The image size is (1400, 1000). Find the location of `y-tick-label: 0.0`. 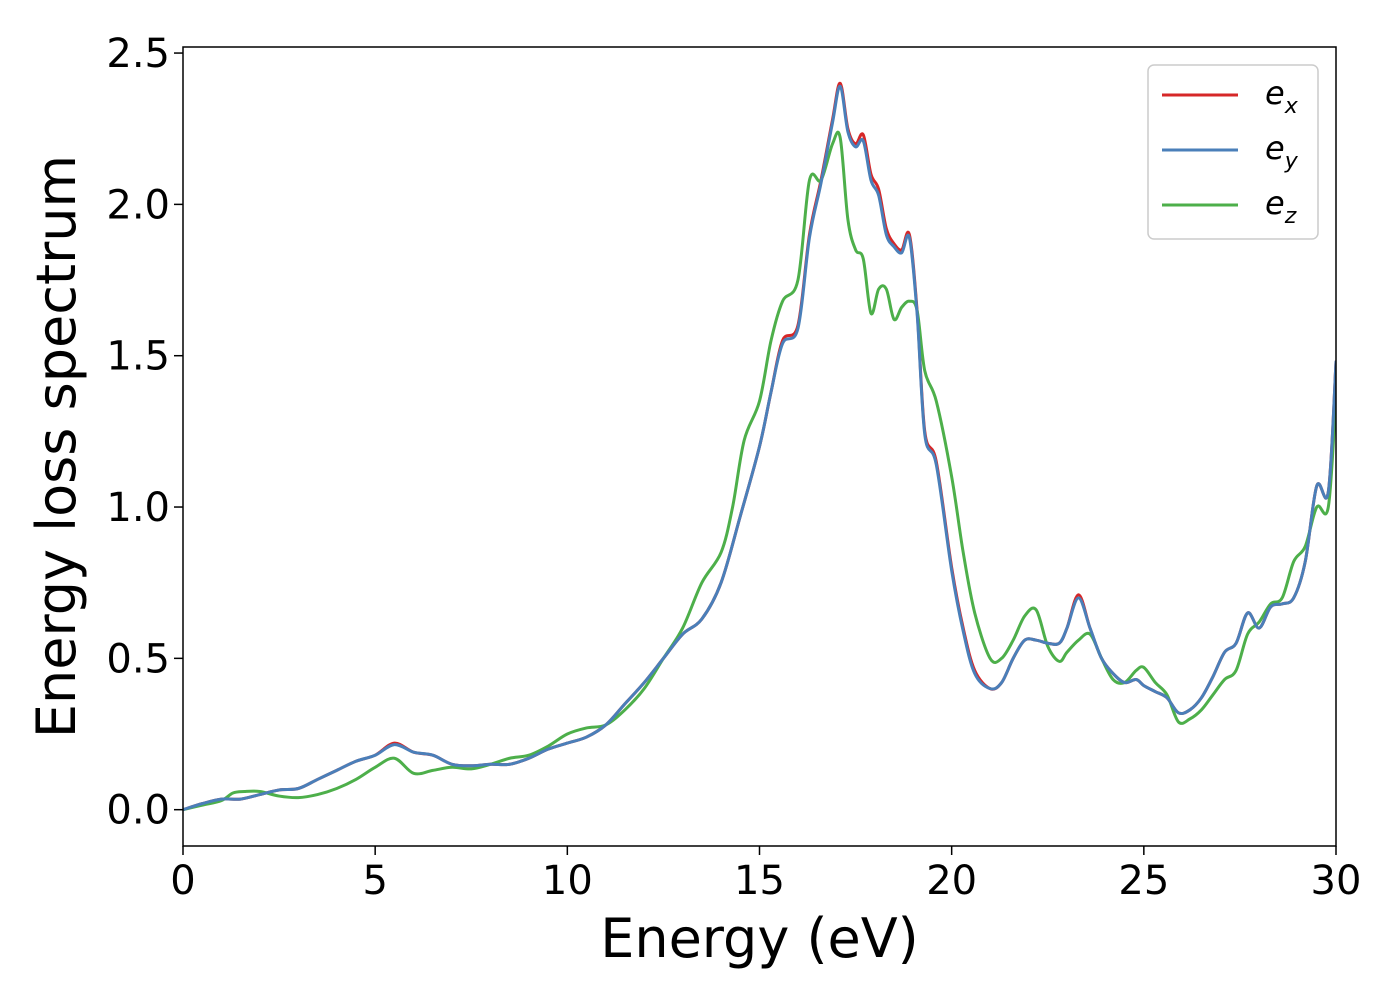

y-tick-label: 0.0 is located at coordinates (138, 811).